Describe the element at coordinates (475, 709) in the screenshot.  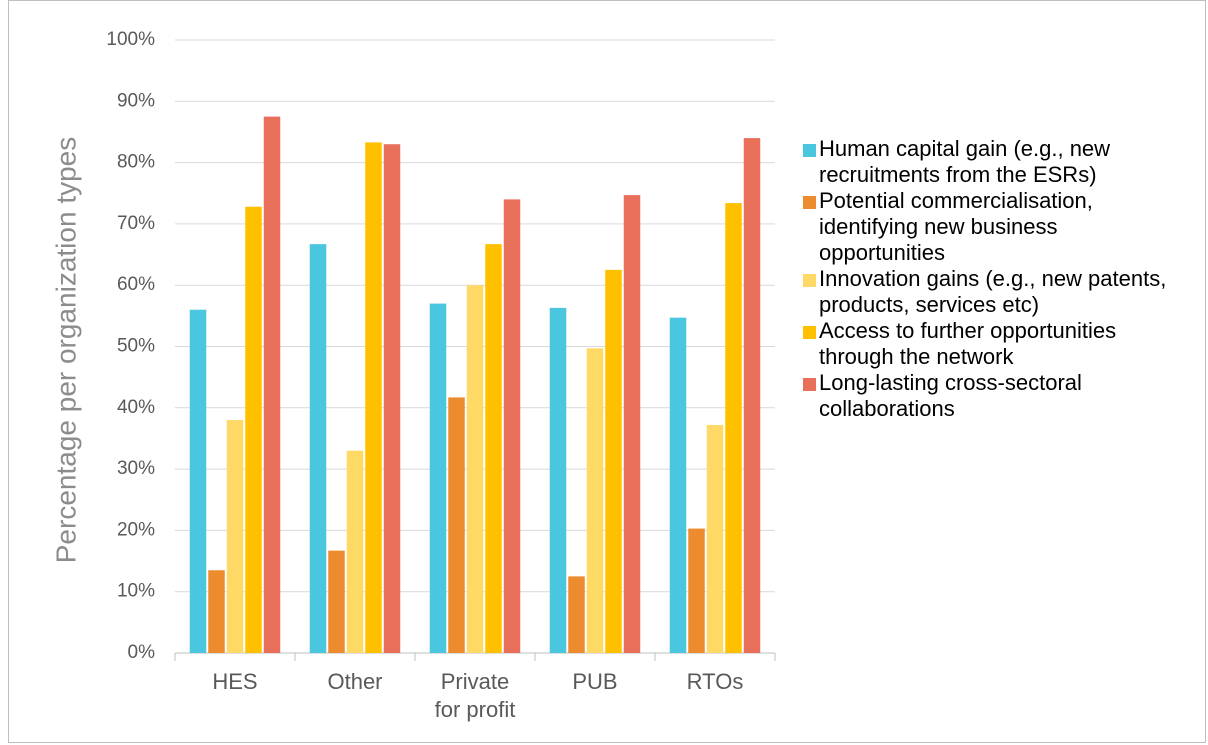
I see `x-tick-line: for profit` at that location.